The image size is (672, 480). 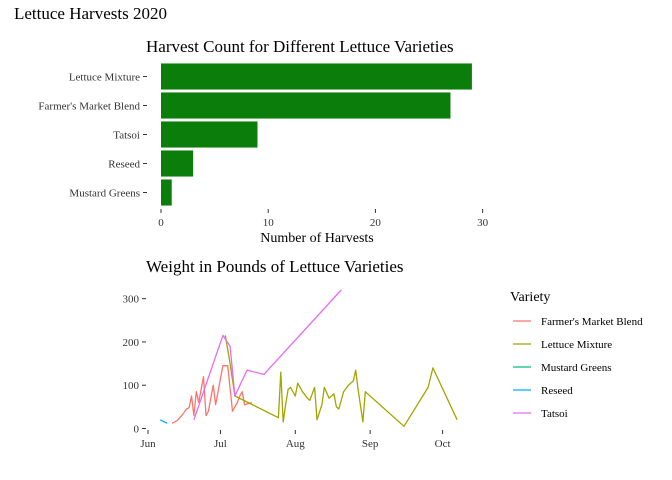 I want to click on x-tick-label: Aug, so click(x=295, y=444).